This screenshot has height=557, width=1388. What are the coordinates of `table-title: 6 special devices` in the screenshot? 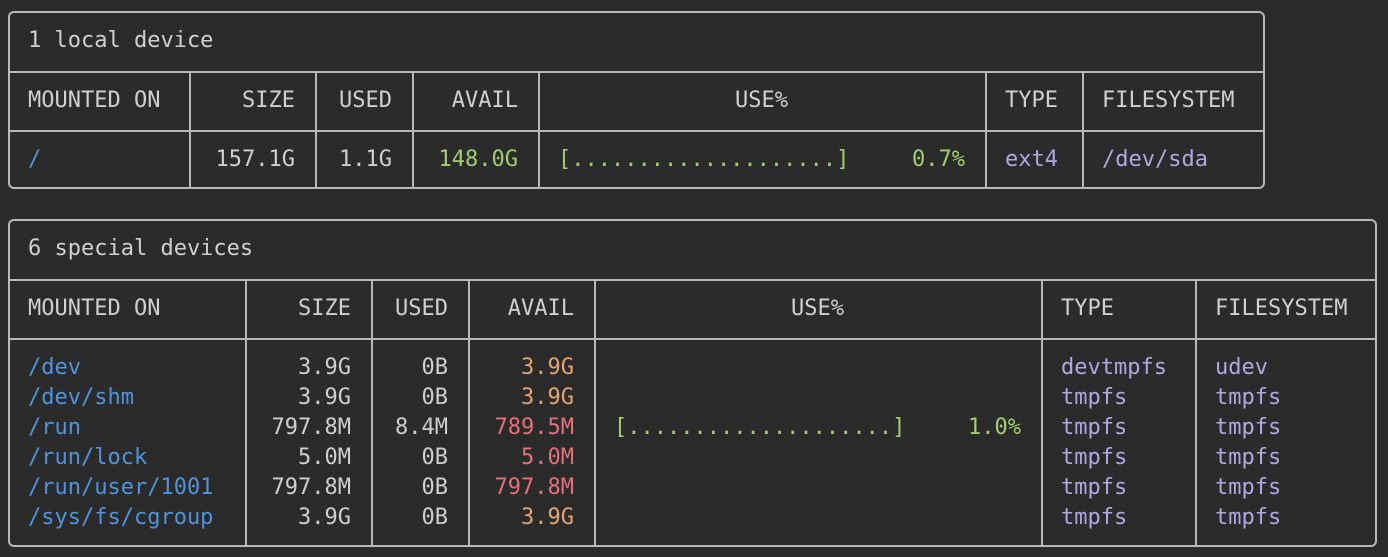 It's located at (141, 248).